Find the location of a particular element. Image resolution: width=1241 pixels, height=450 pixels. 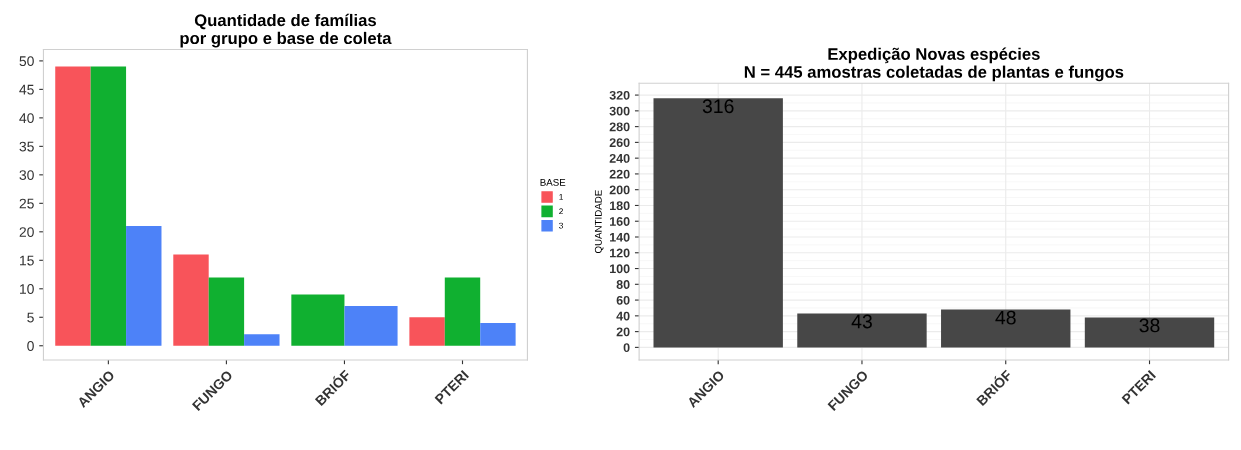

y-tick-label: 280 is located at coordinates (619, 127).